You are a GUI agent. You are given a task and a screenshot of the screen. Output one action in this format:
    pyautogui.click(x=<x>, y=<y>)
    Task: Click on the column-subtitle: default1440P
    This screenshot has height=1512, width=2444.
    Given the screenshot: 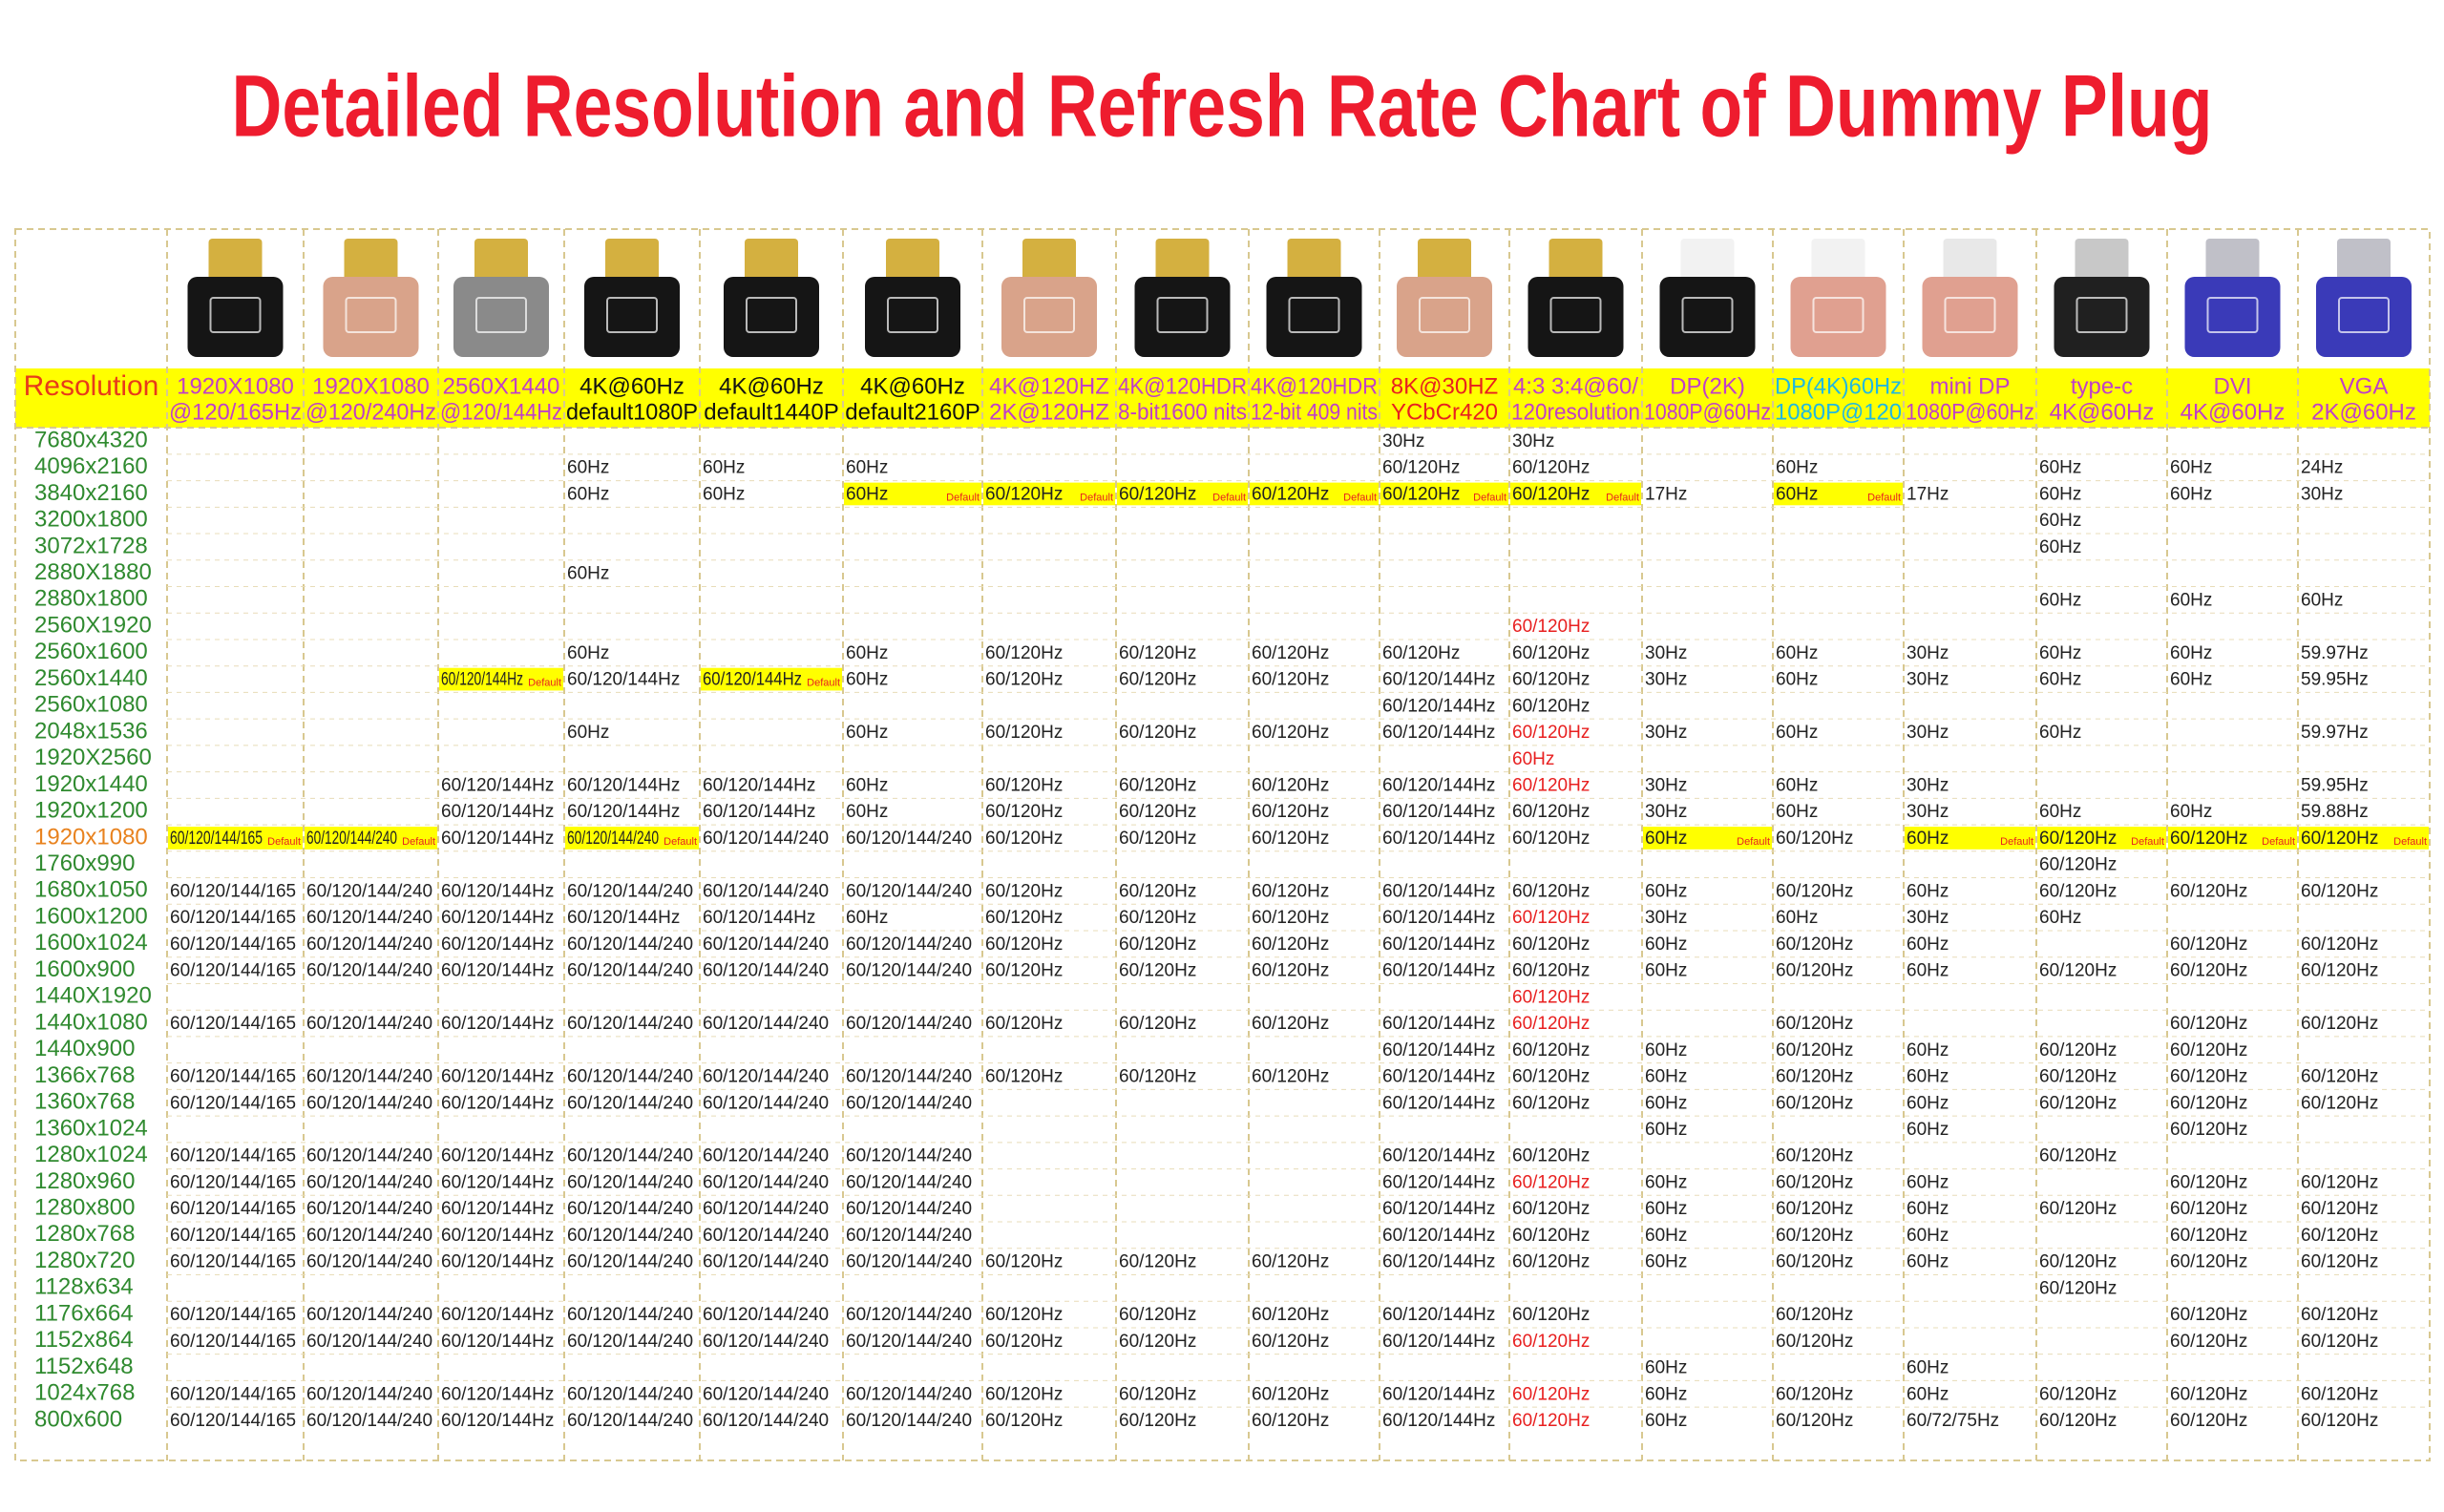 What is the action you would take?
    pyautogui.click(x=771, y=412)
    